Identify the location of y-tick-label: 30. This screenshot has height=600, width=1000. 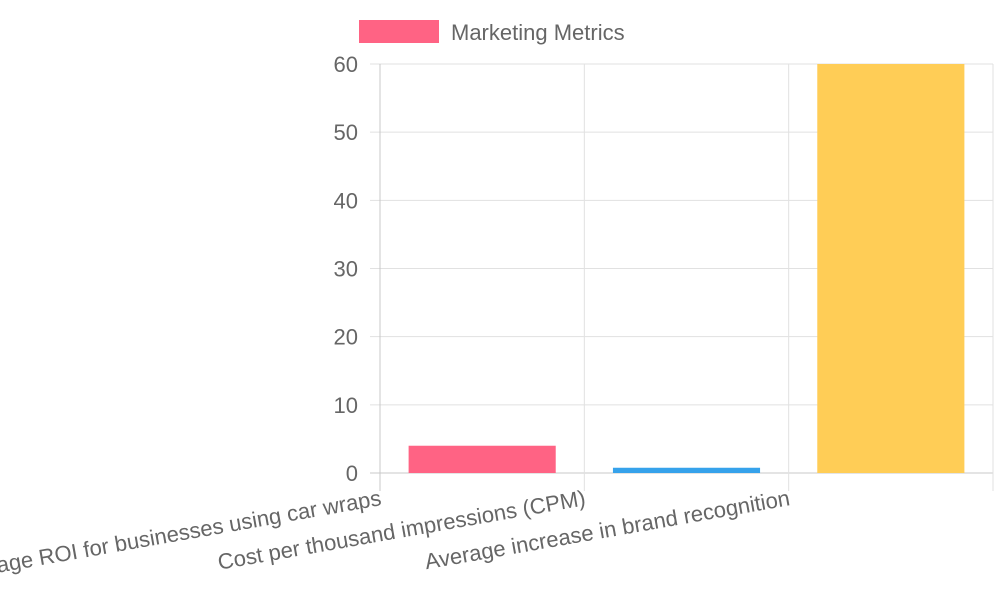
(346, 269).